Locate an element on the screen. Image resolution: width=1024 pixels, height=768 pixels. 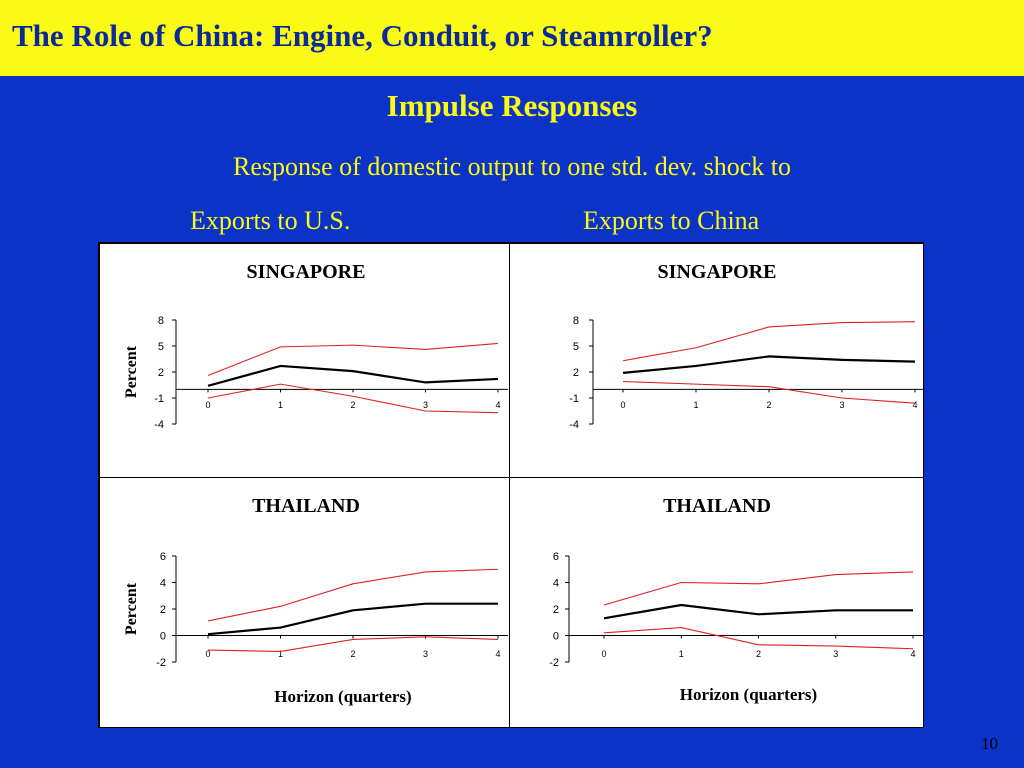
right-column-heading: Exports to China is located at coordinates (671, 220).